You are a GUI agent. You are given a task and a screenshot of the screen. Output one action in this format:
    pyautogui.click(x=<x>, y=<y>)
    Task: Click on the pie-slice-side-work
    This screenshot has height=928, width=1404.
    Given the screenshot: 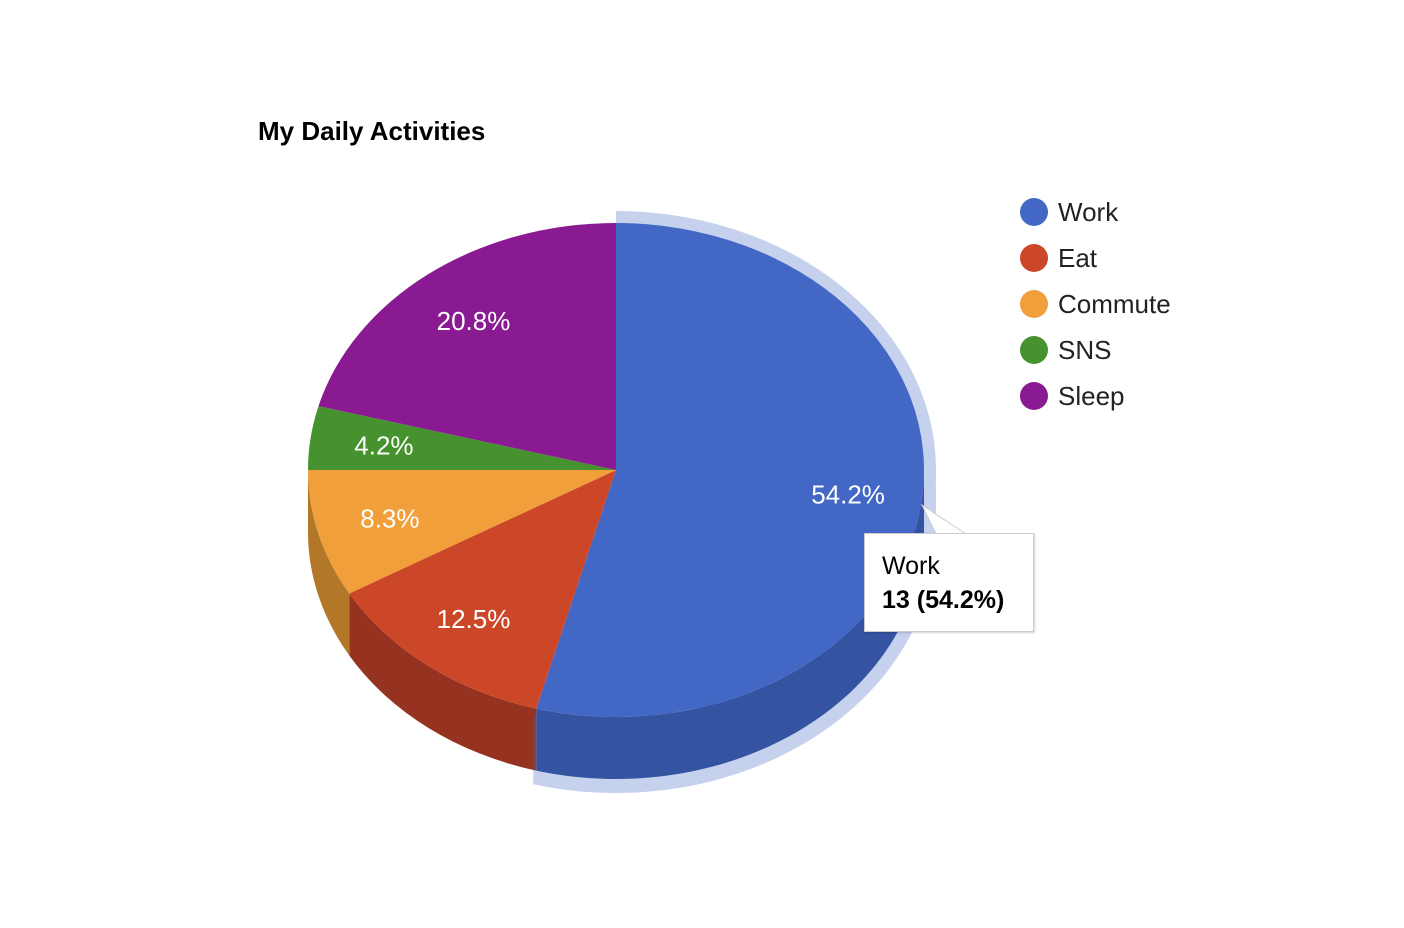 What is the action you would take?
    pyautogui.click(x=730, y=625)
    